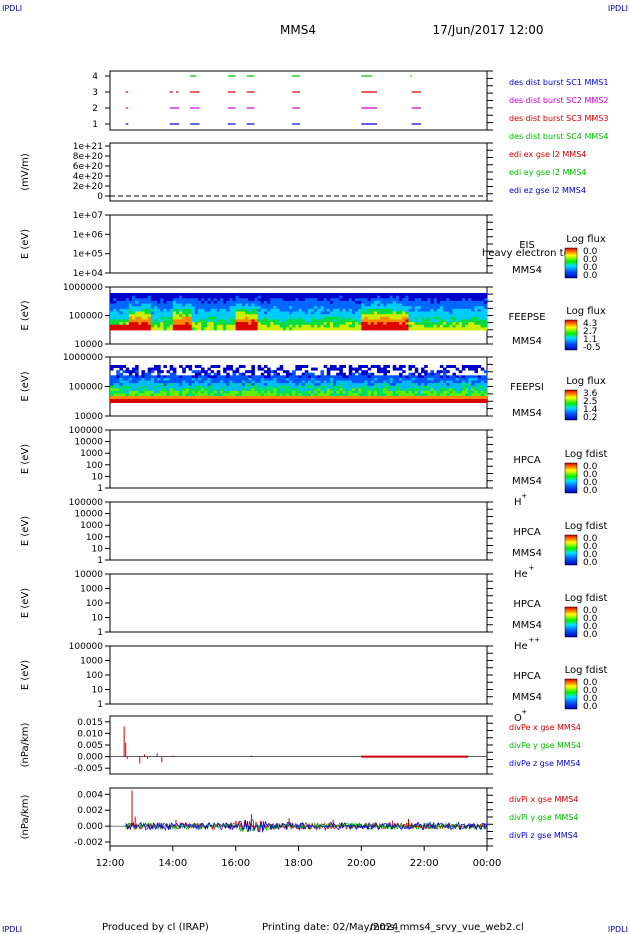 This screenshot has width=630, height=934. Describe the element at coordinates (590, 635) in the screenshot. I see `hpca_he2-colorbar-label: 0.0` at that location.